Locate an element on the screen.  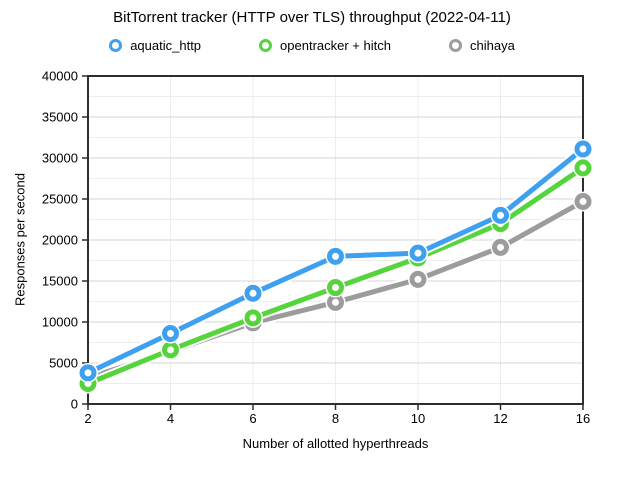
y-tick-label: 30000 is located at coordinates (60, 158).